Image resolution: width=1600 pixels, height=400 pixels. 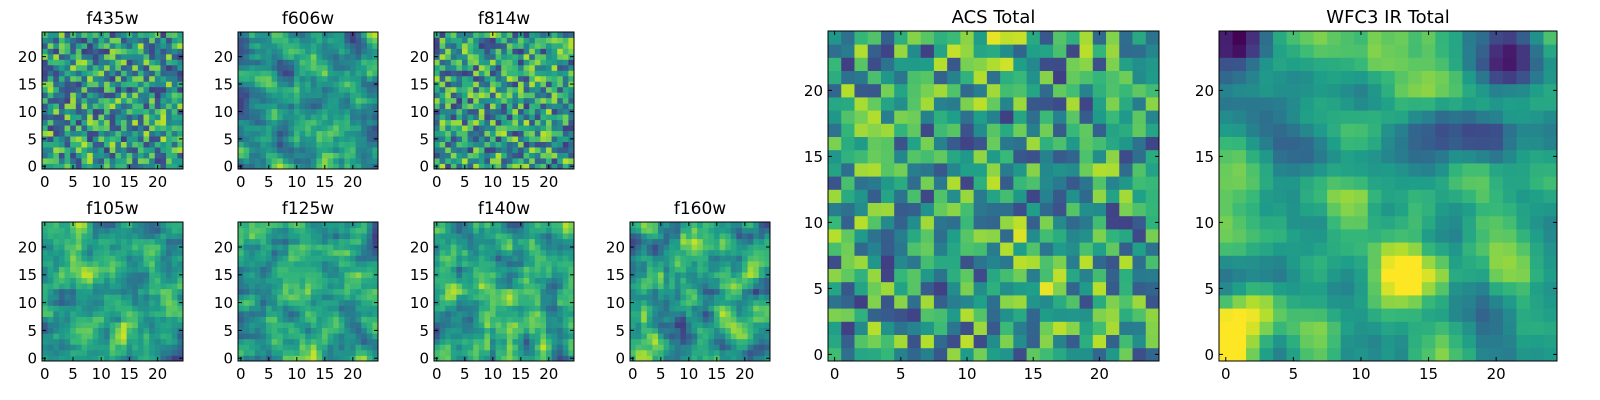 What do you see at coordinates (112, 100) in the screenshot?
I see `axes-frame` at bounding box center [112, 100].